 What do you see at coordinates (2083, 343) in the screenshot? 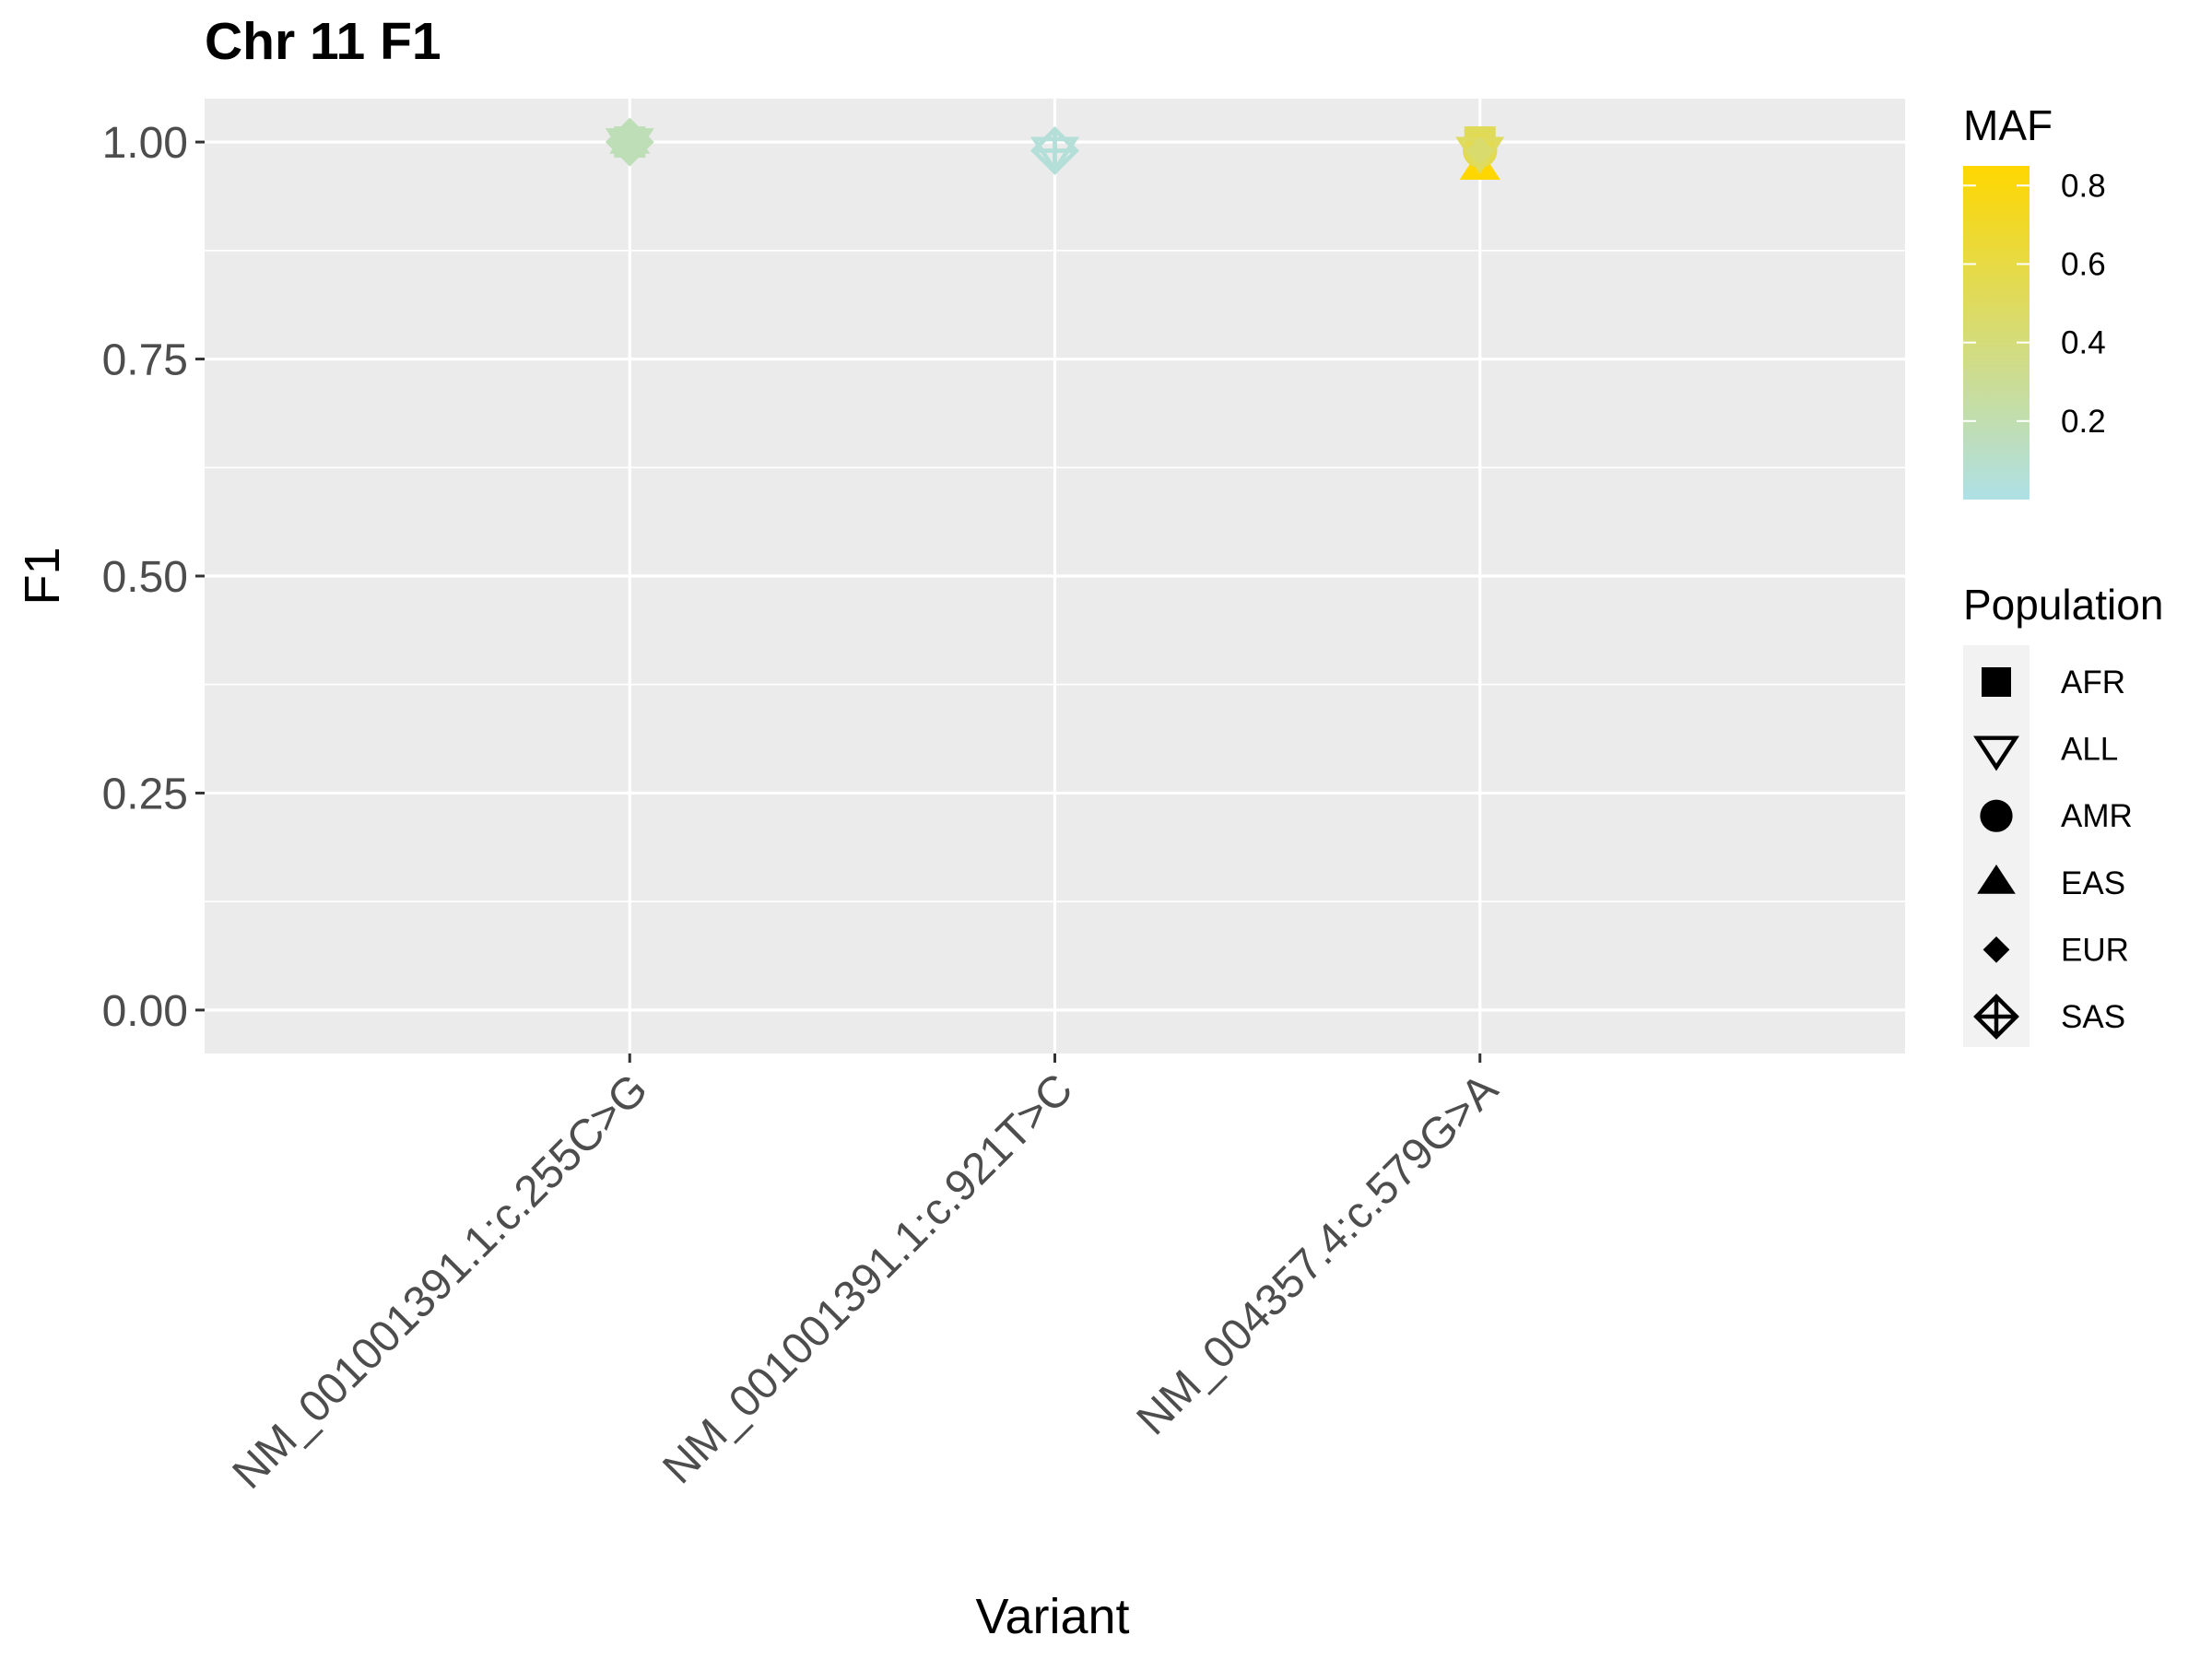
I see `colorbar-tick-label: 0.4` at bounding box center [2083, 343].